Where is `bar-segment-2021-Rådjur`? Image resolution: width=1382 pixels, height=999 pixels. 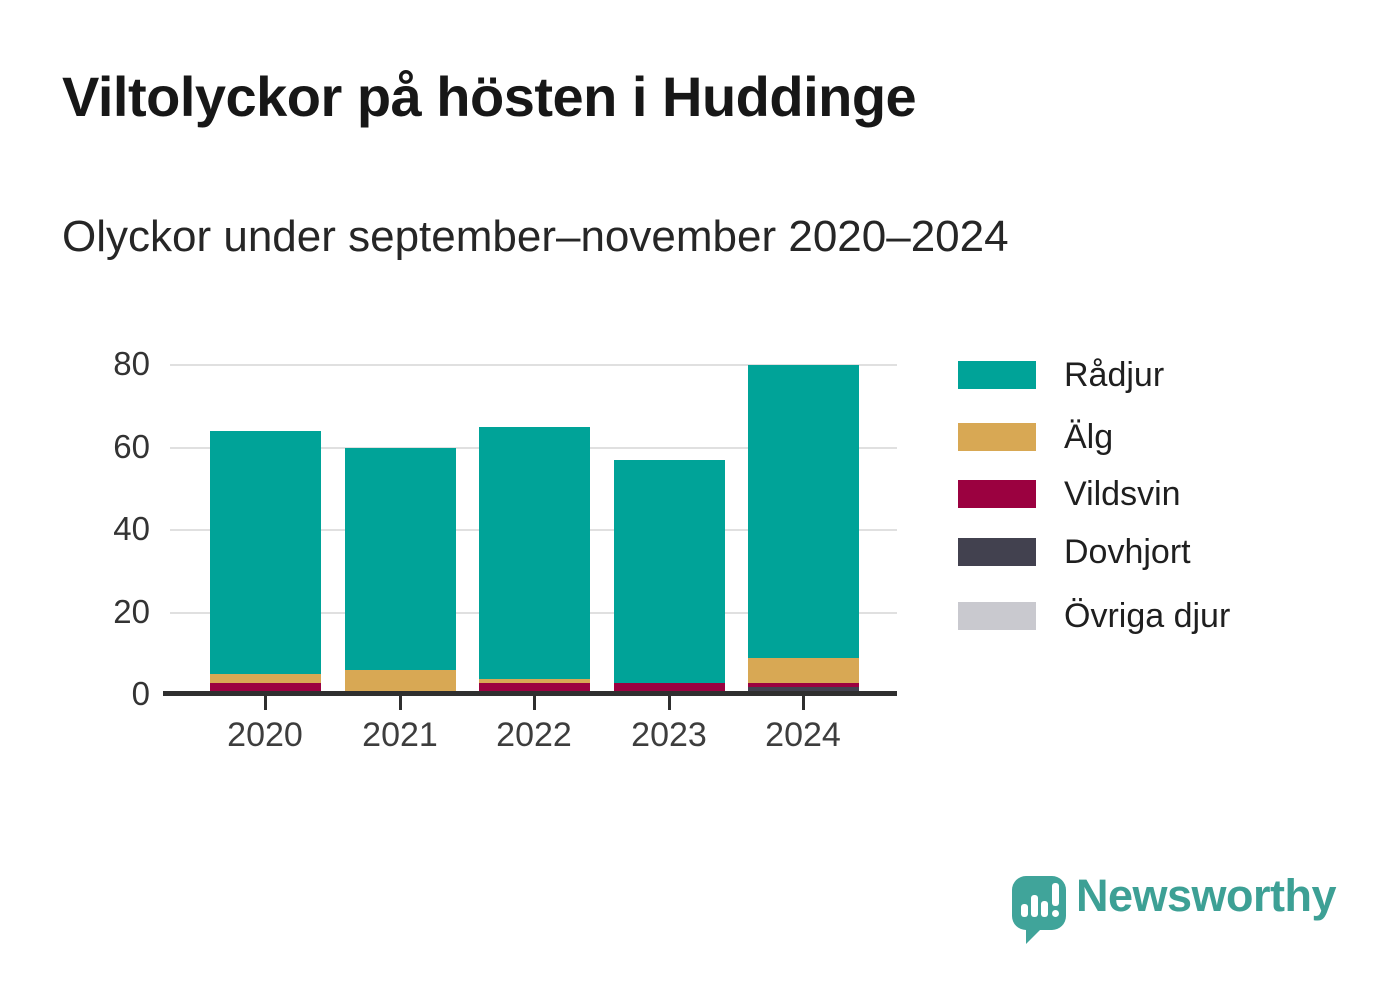 bar-segment-2021-Rådjur is located at coordinates (400, 559).